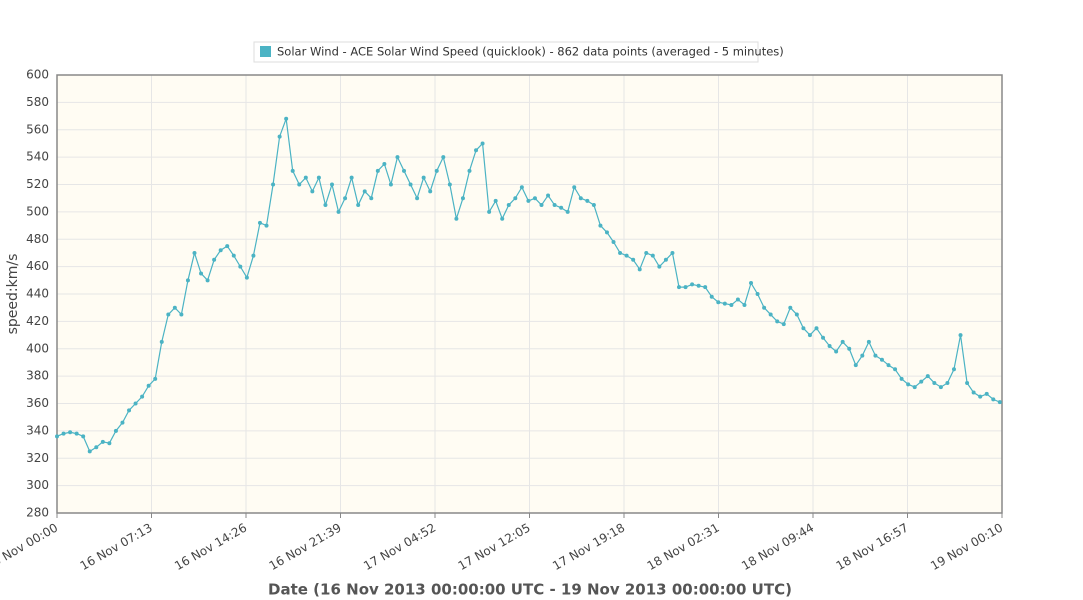 This screenshot has height=600, width=1083. I want to click on y-tick-label: 400, so click(37, 348).